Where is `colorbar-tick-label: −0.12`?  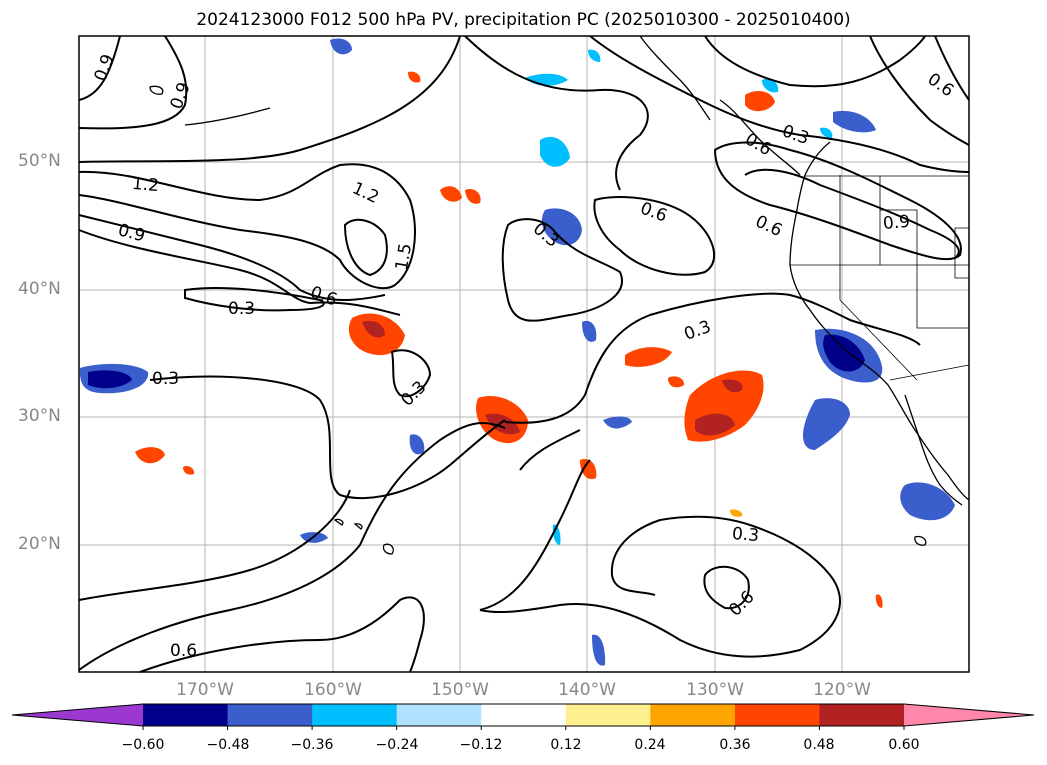
colorbar-tick-label: −0.12 is located at coordinates (481, 745).